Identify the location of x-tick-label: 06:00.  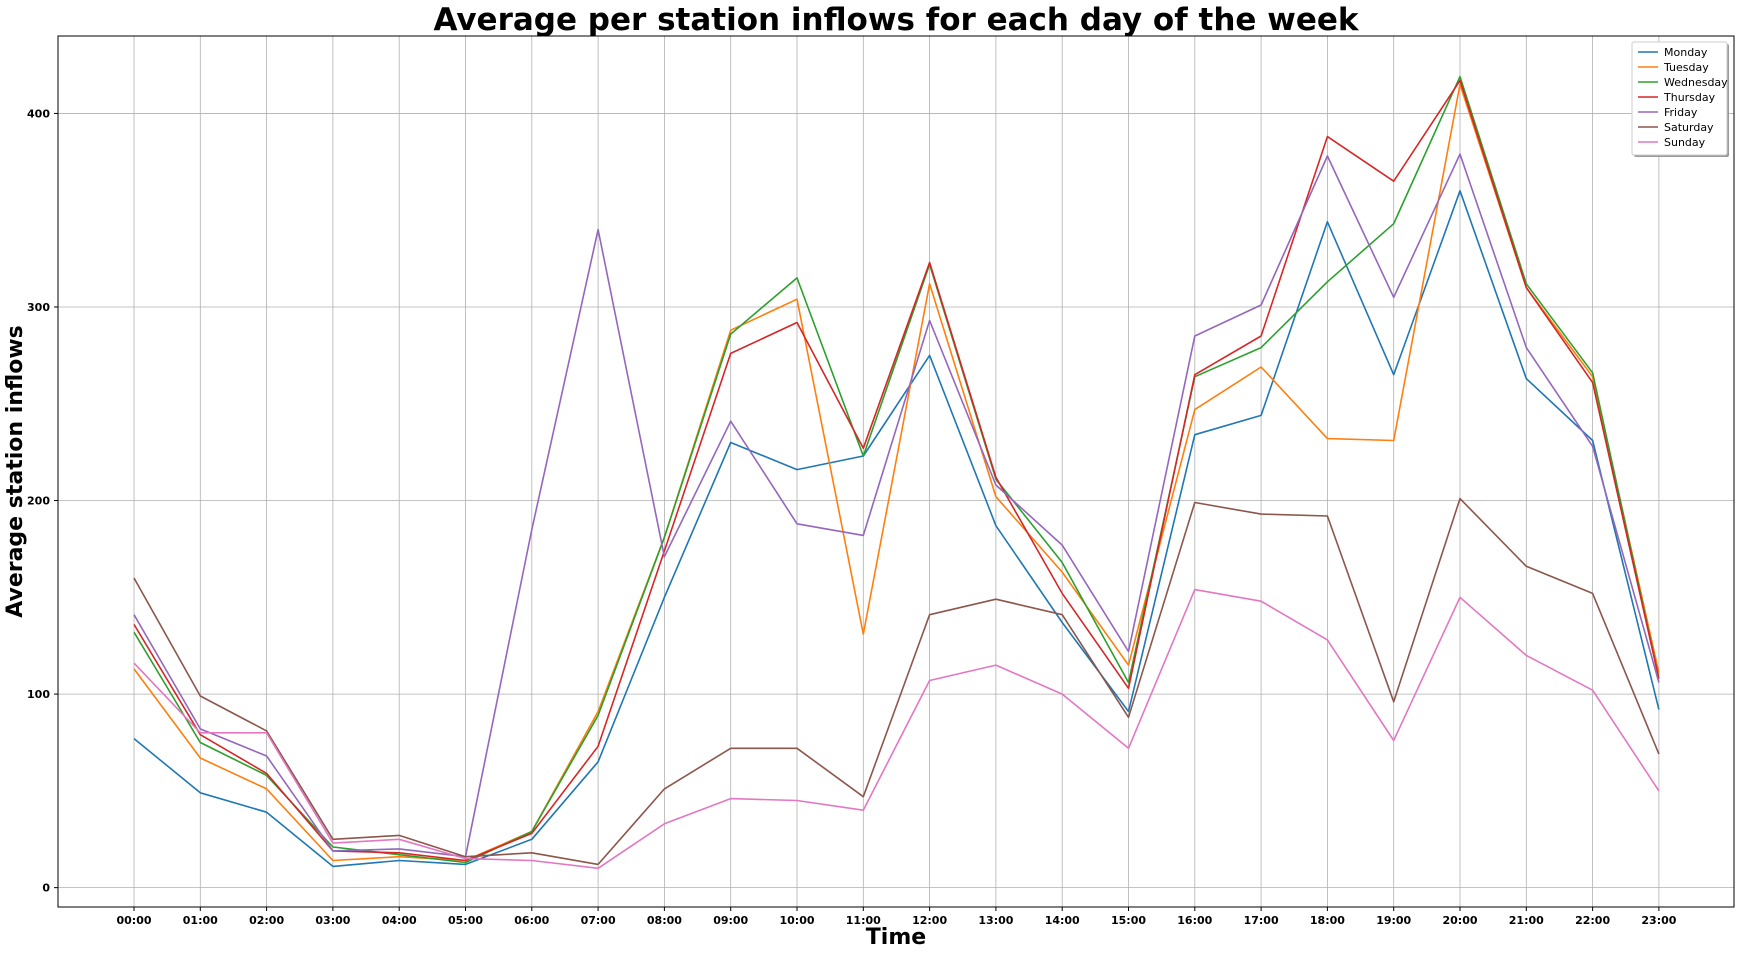
(531, 920).